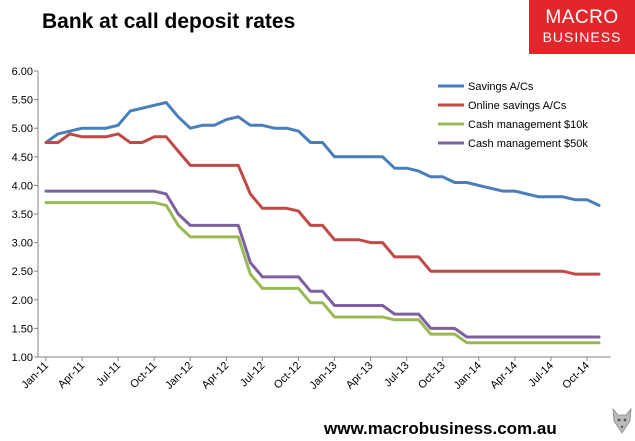  Describe the element at coordinates (504, 376) in the screenshot. I see `x-tick-label: Apr-14` at that location.